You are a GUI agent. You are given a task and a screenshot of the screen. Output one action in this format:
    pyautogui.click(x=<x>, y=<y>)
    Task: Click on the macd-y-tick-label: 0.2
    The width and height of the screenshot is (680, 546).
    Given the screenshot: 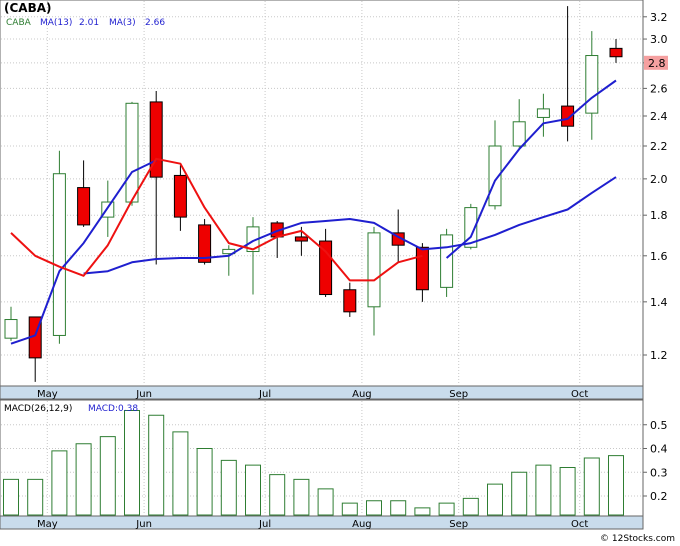 What is the action you would take?
    pyautogui.click(x=659, y=496)
    